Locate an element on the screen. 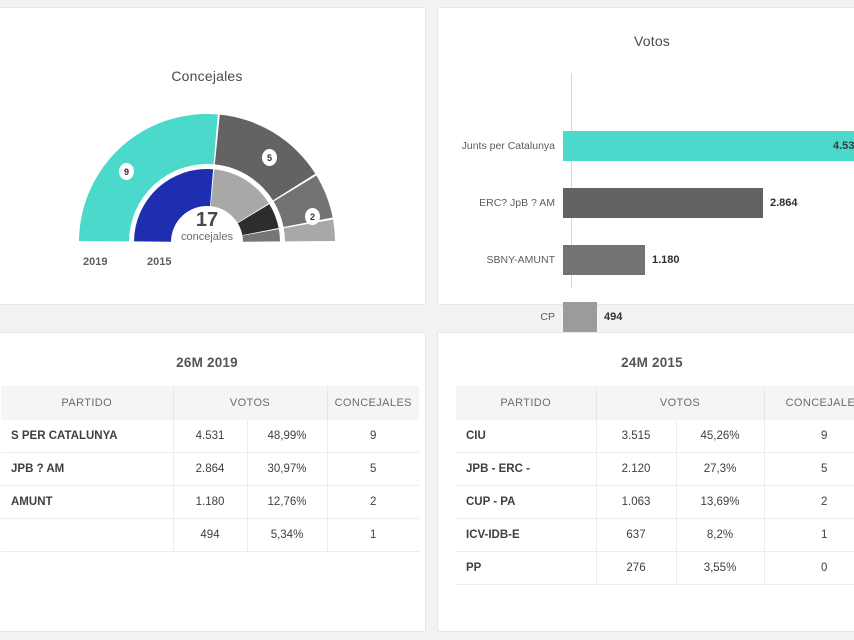 Image resolution: width=854 pixels, height=640 pixels. cell-party: JPB ? AM is located at coordinates (87, 469).